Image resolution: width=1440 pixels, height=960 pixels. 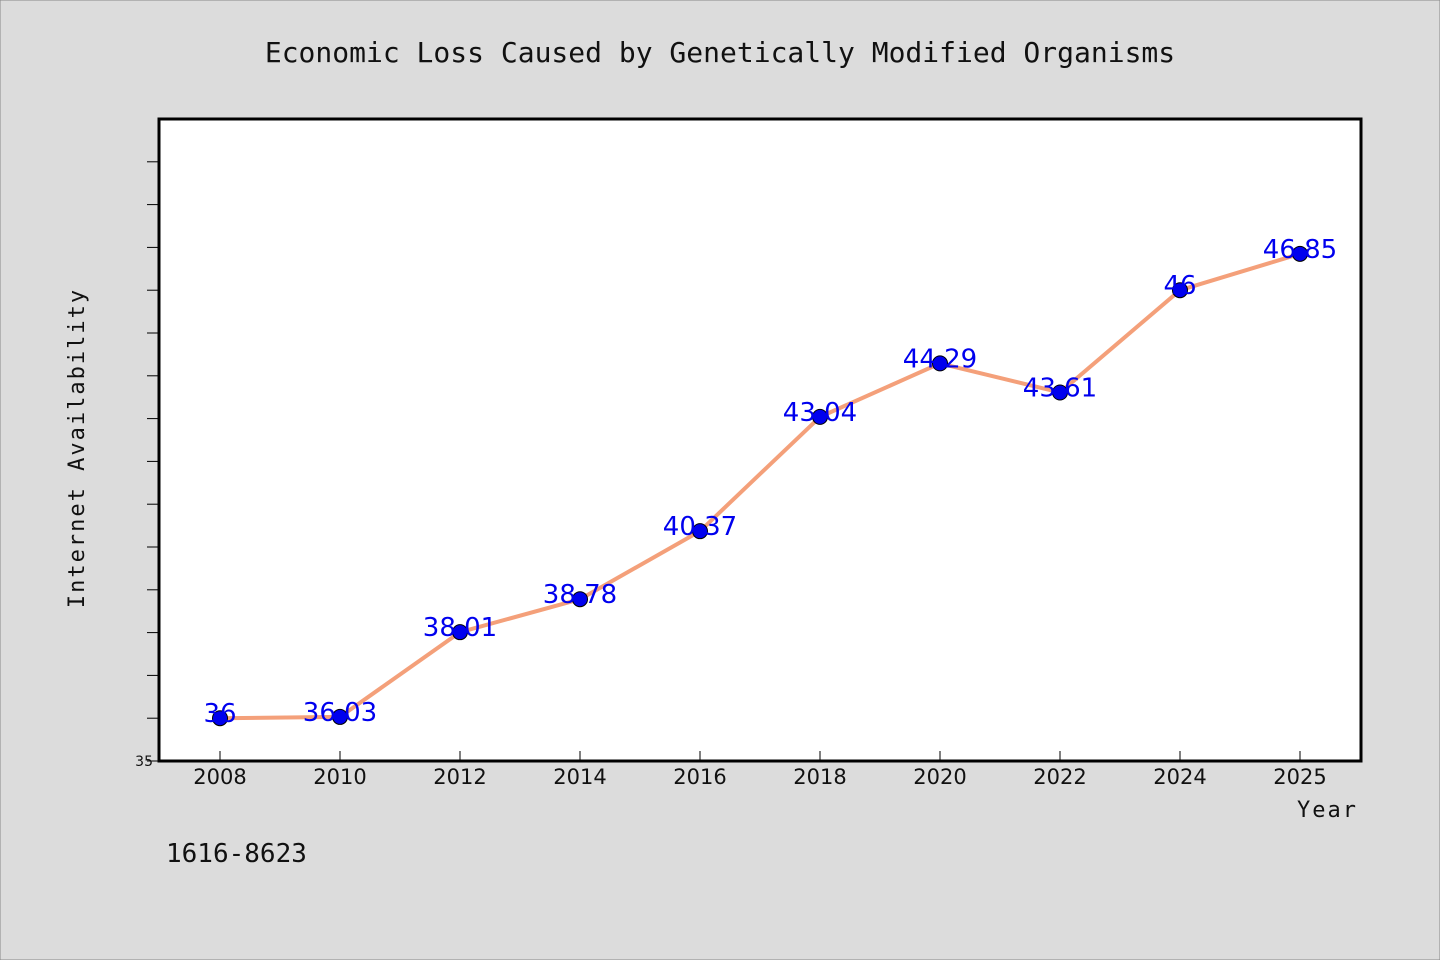 I want to click on data-label: 44.29, so click(x=940, y=359).